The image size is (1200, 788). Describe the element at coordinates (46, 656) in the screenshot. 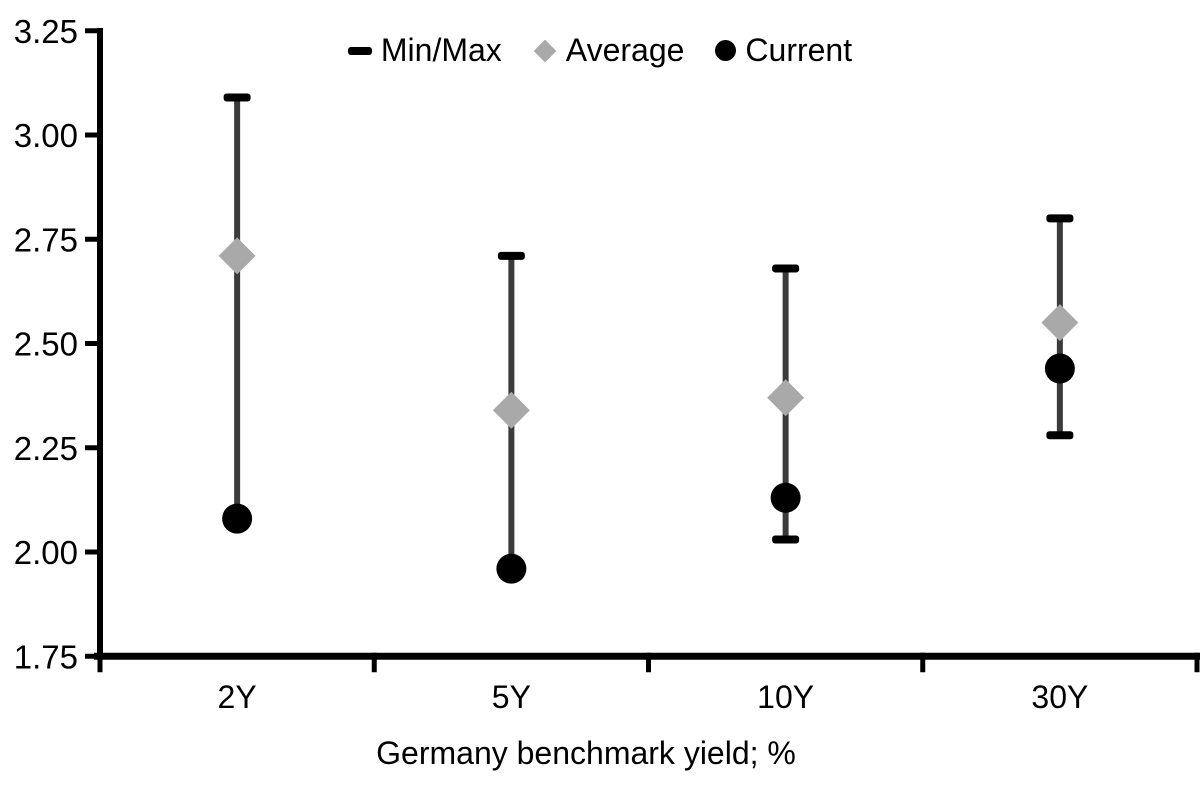

I see `y-tick-label: 1.75` at that location.